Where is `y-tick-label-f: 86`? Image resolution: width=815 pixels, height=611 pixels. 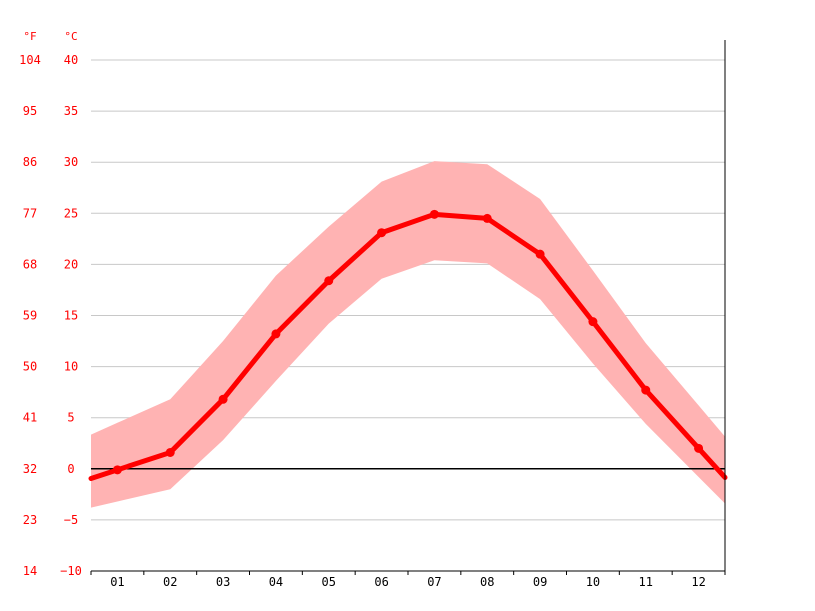
y-tick-label-f: 86 is located at coordinates (30, 162).